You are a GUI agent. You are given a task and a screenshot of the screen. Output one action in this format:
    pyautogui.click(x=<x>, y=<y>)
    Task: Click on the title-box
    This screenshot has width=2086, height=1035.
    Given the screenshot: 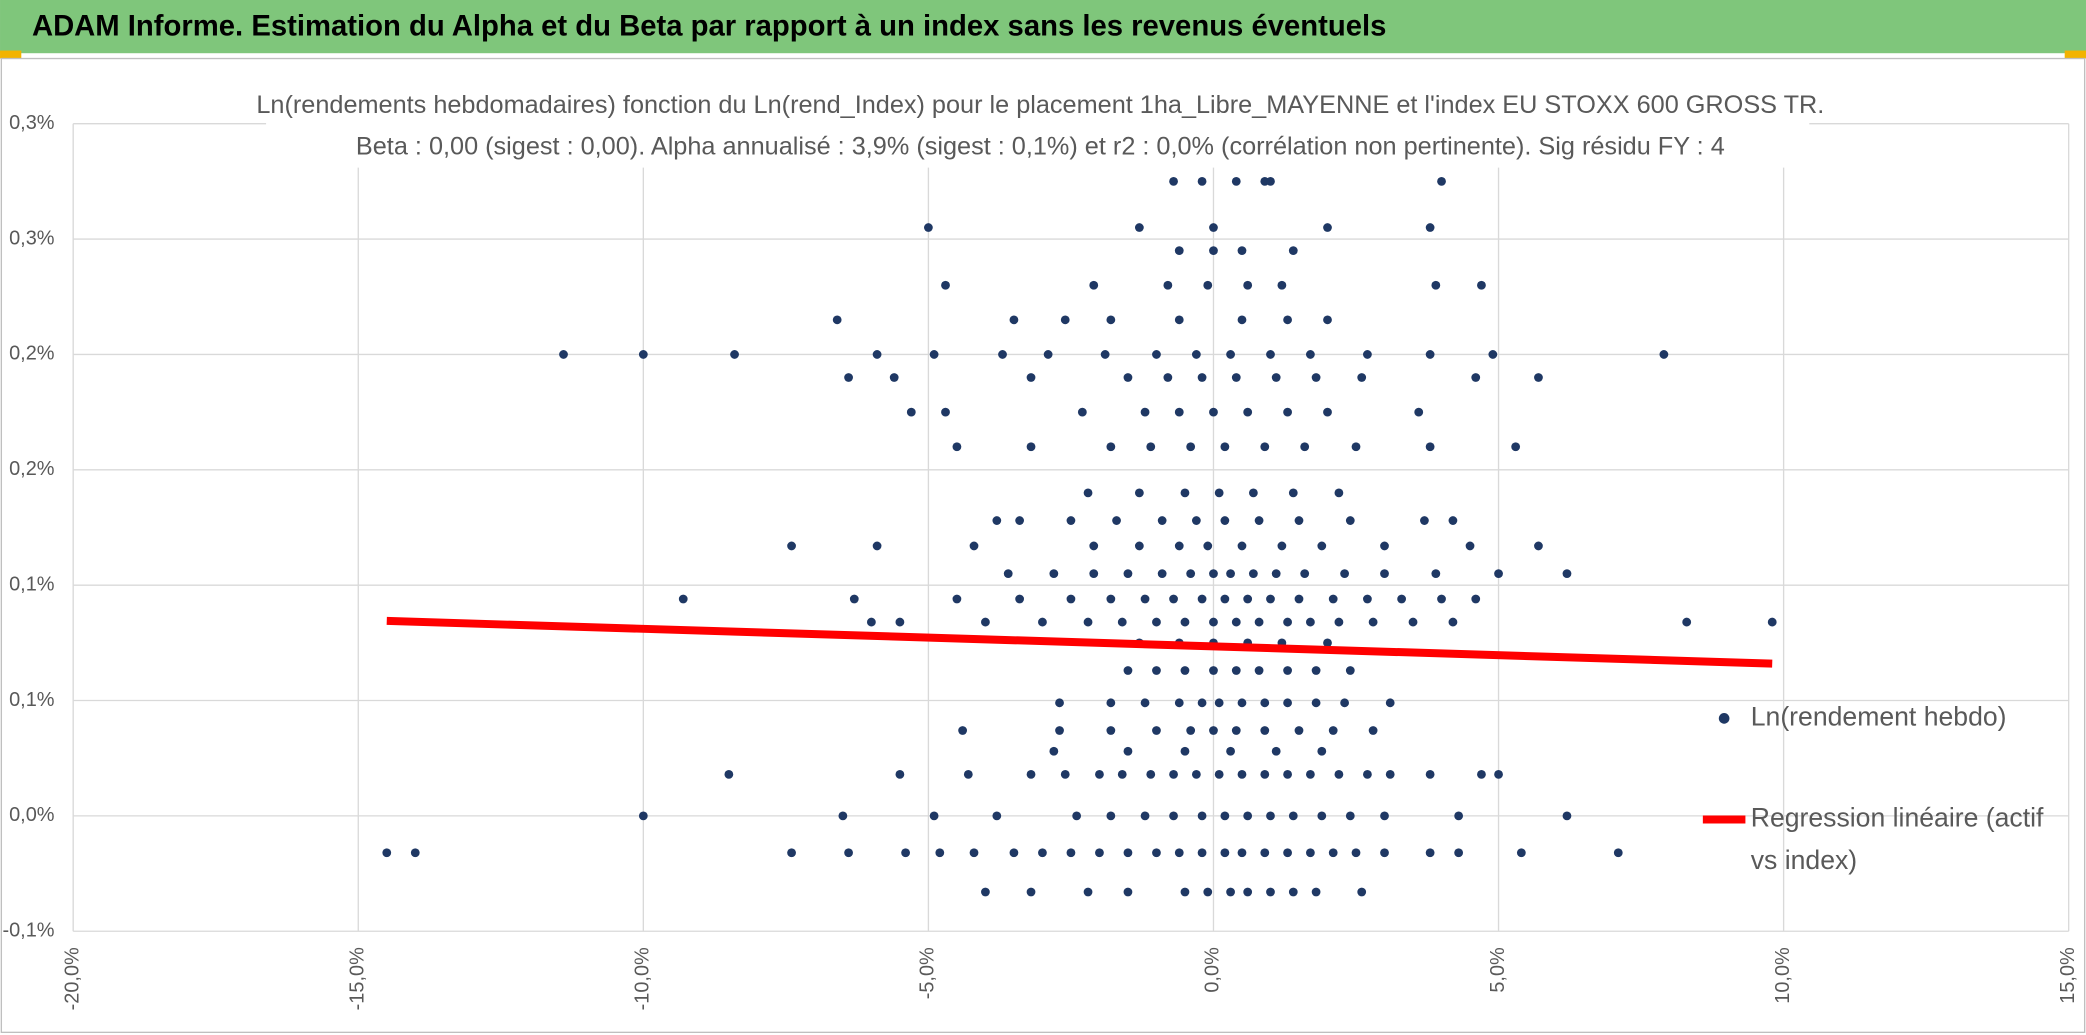 What is the action you would take?
    pyautogui.click(x=1038, y=126)
    